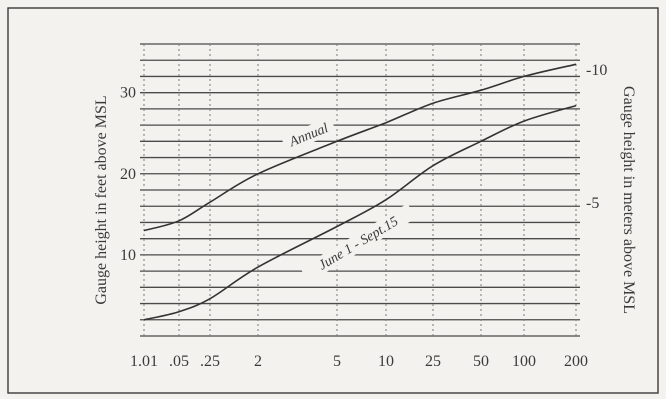  What do you see at coordinates (628, 200) in the screenshot?
I see `y2-axis-title: Gauge height in meters above MSL` at bounding box center [628, 200].